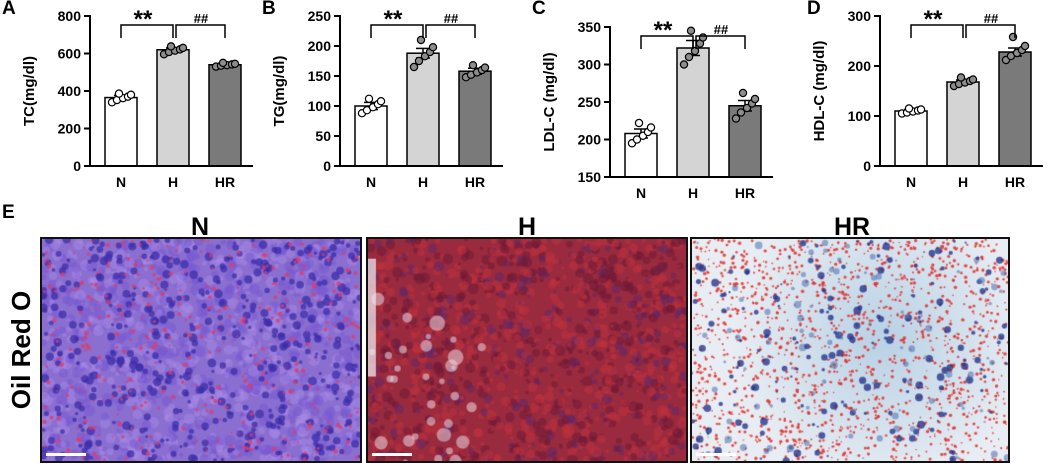 The image size is (1052, 468). What do you see at coordinates (279, 91) in the screenshot?
I see `y-axis-label: TG(mg/dl)` at bounding box center [279, 91].